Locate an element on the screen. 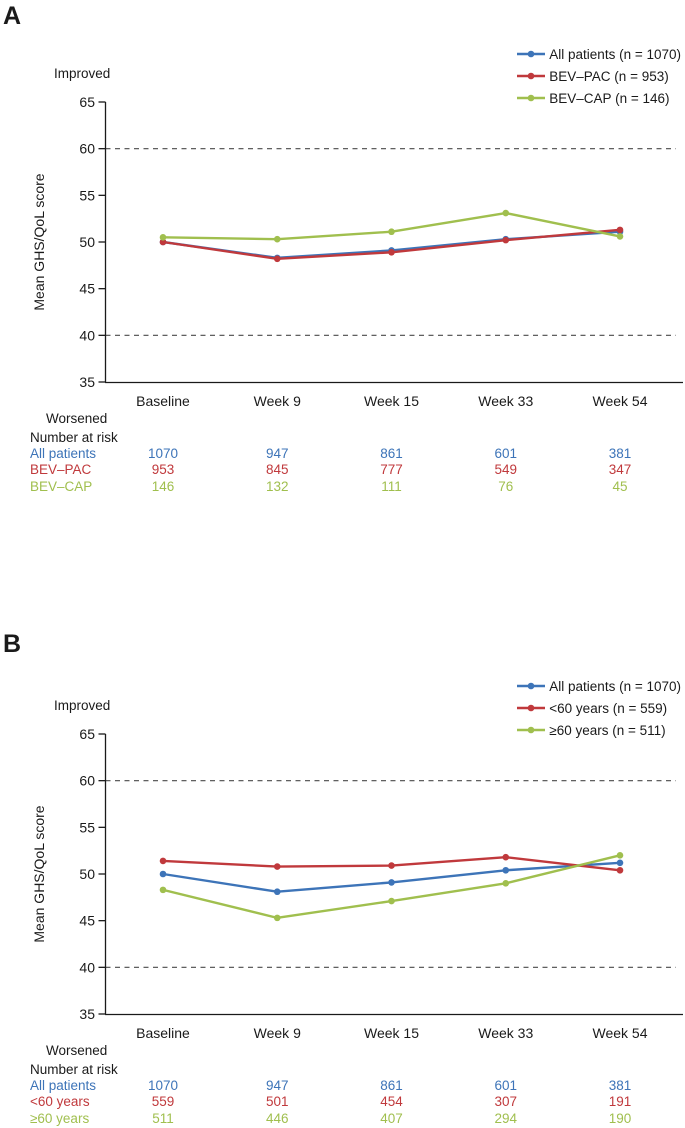 The image size is (685, 1128). legend-label: BEV–PAC (n = 953) is located at coordinates (609, 76).